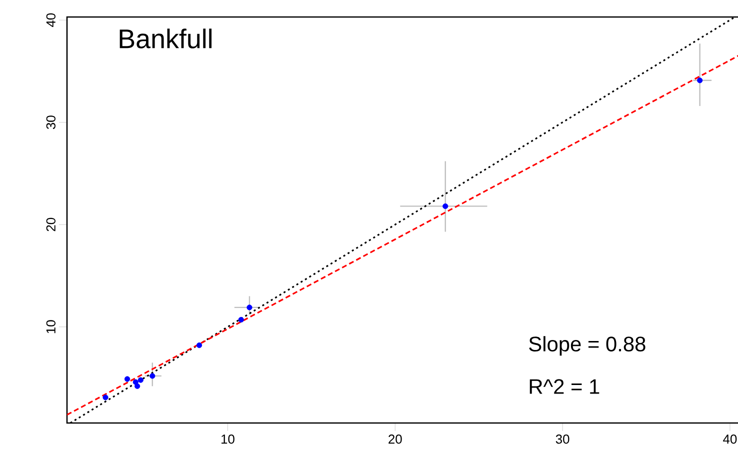 Image resolution: width=738 pixels, height=475 pixels. I want to click on y-tick-label: 20, so click(51, 225).